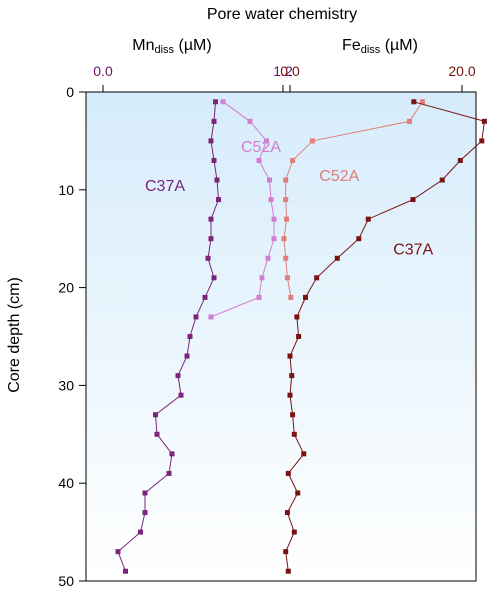  I want to click on series-mn-c52a: C52A, so click(244, 209).